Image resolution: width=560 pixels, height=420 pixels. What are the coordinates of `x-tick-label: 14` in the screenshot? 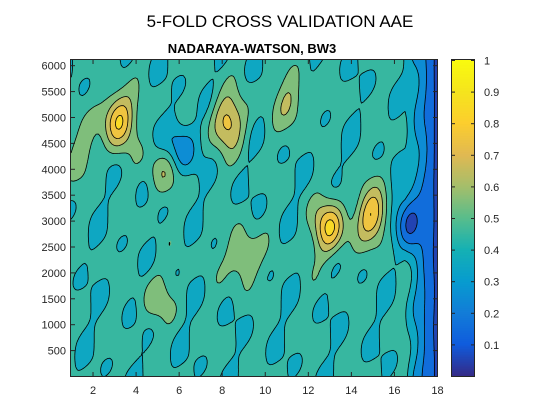 It's located at (351, 391).